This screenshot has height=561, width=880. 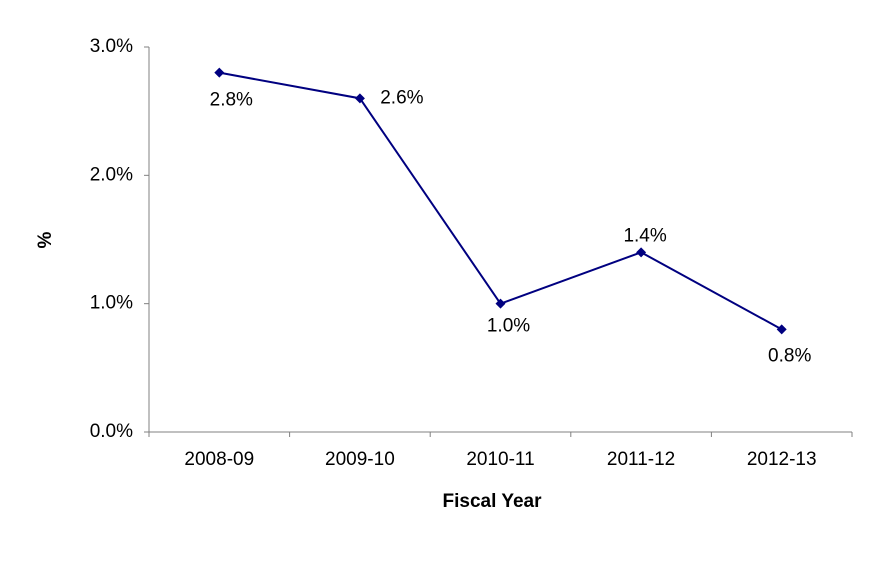 I want to click on data-label: 1.4%, so click(x=644, y=235).